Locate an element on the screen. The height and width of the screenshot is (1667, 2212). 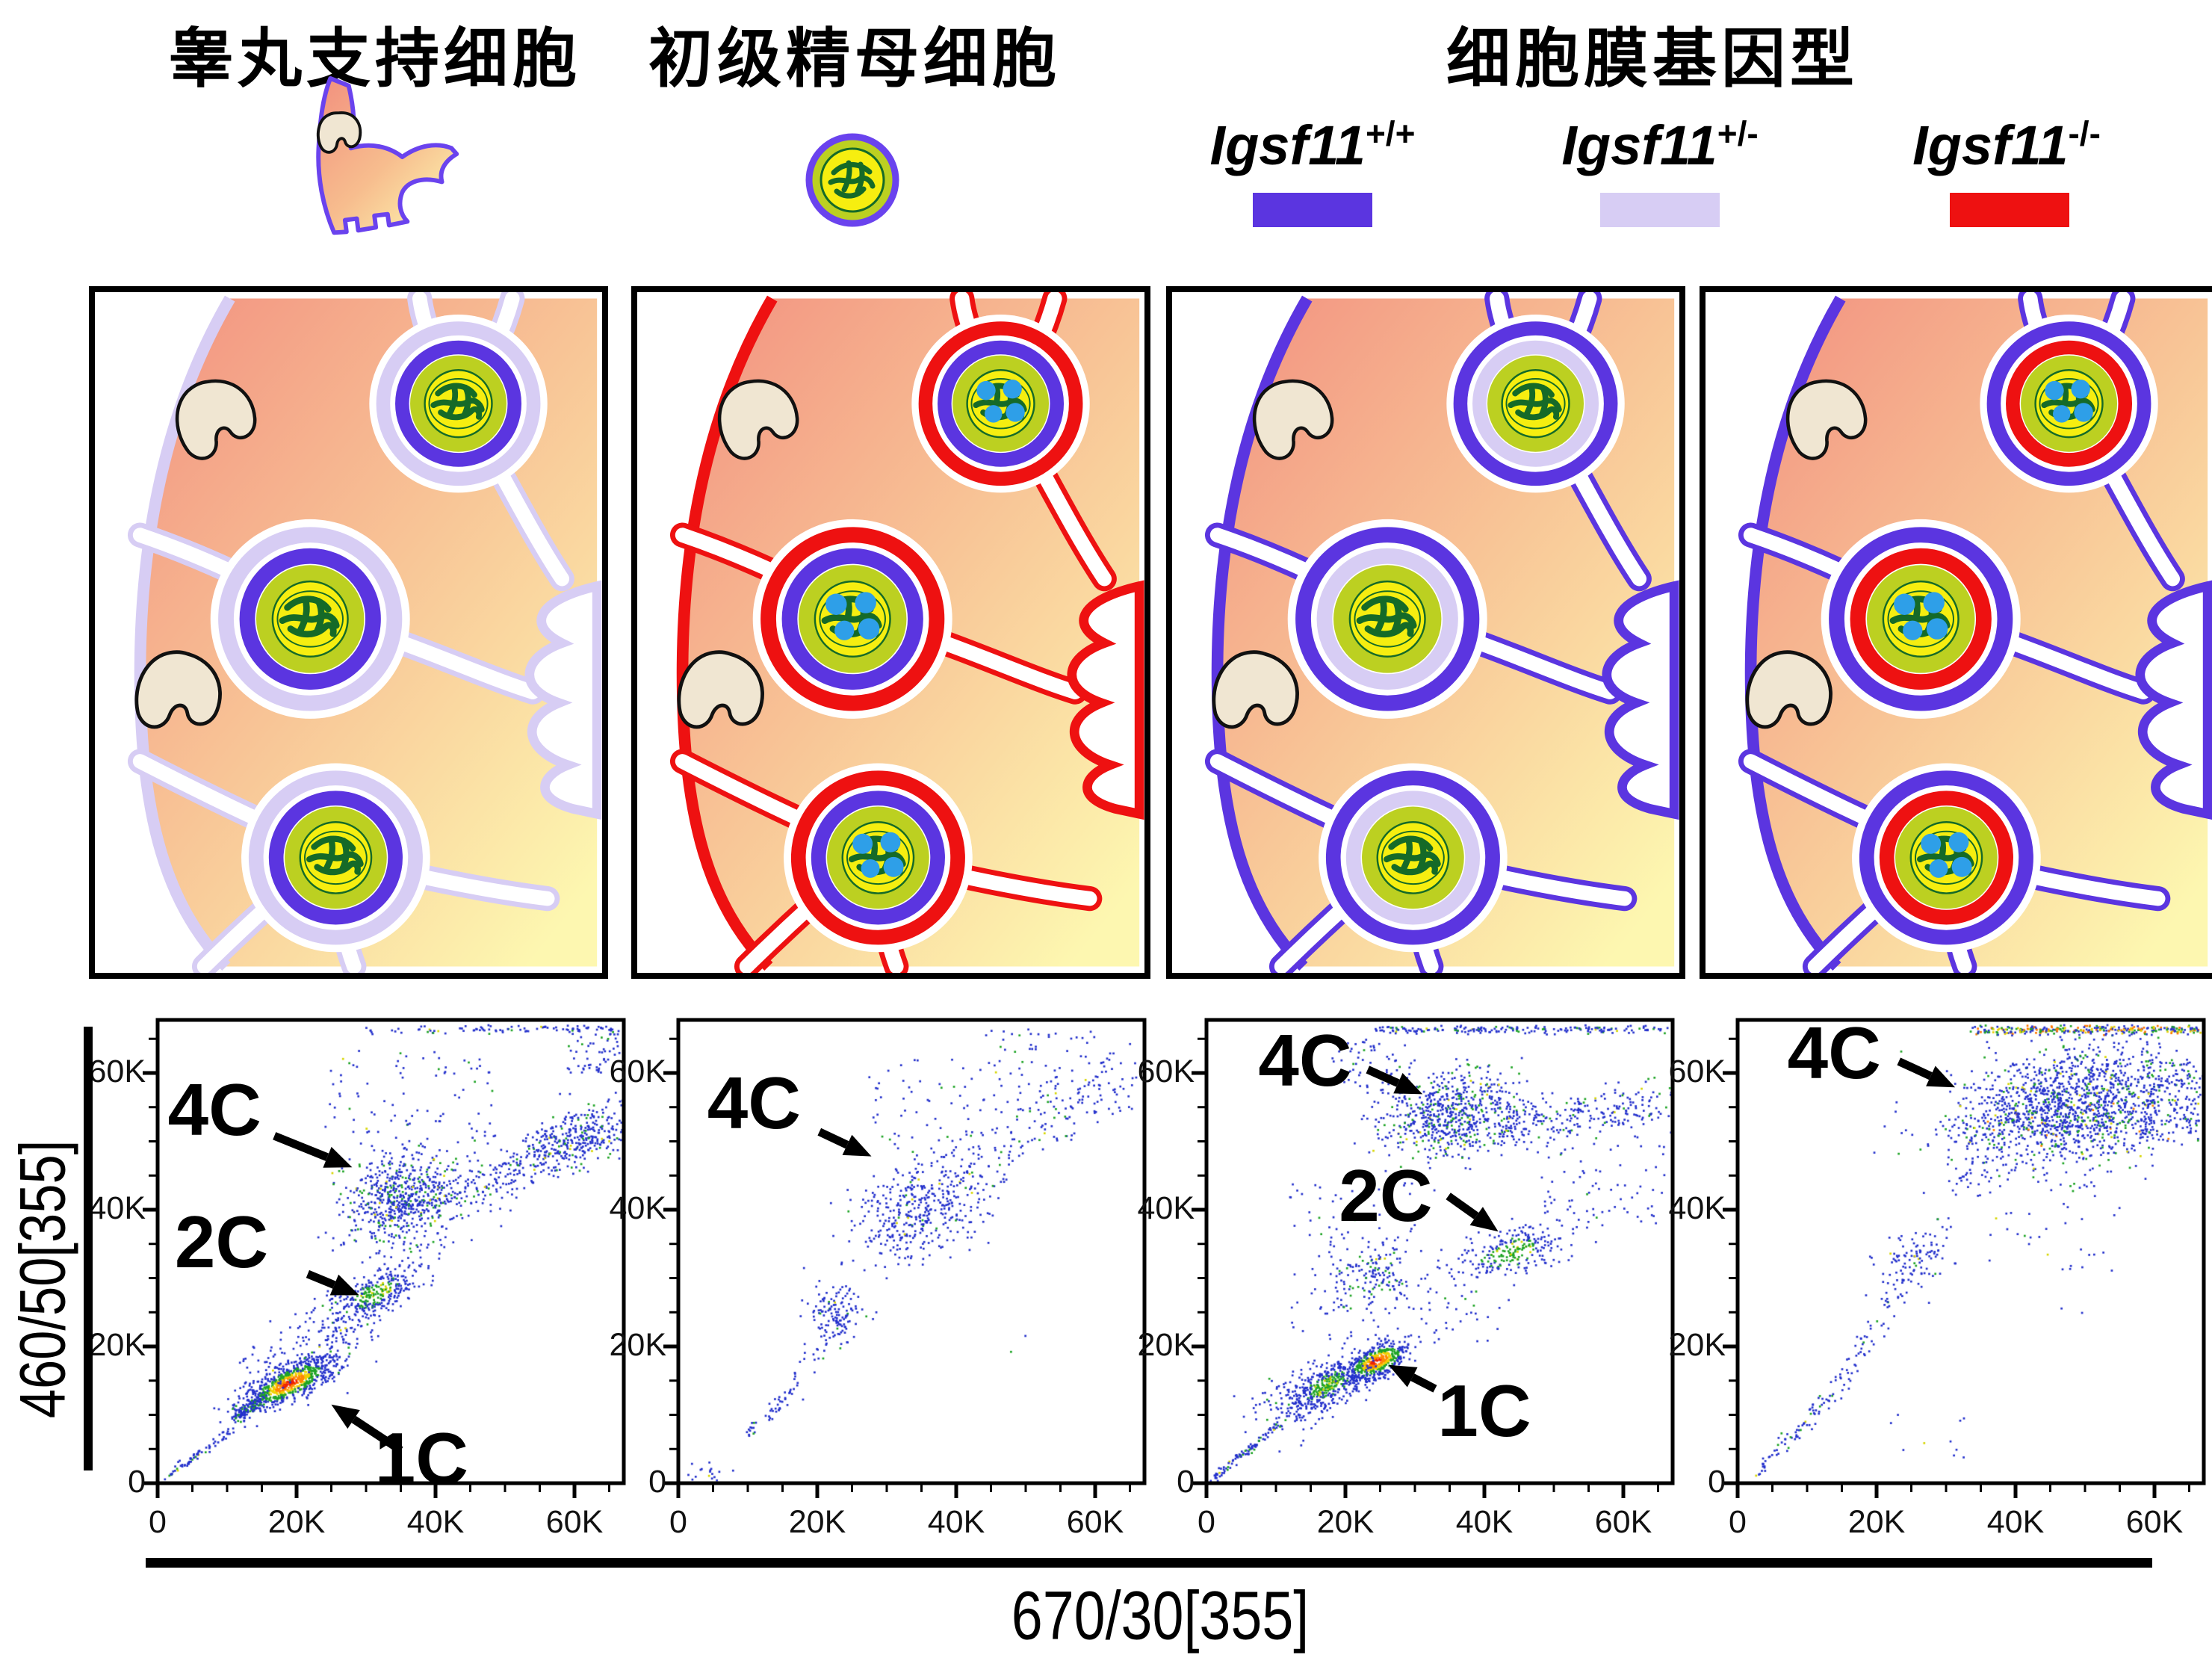
genotype-sup: +/+ is located at coordinates (1390, 133).